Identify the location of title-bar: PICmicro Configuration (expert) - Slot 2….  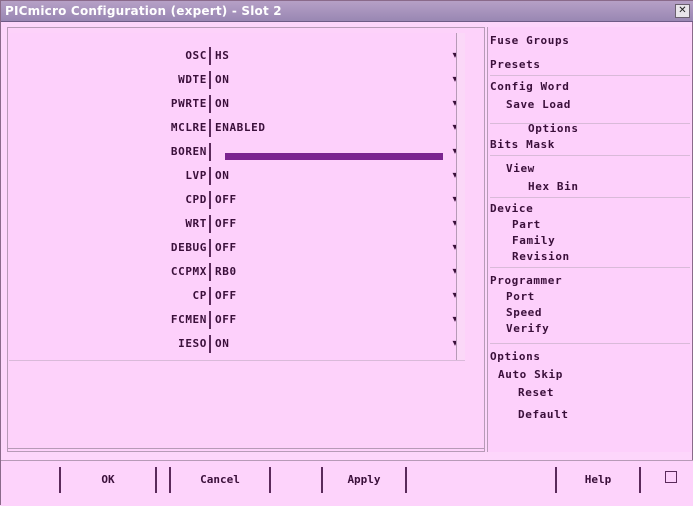
(347, 11).